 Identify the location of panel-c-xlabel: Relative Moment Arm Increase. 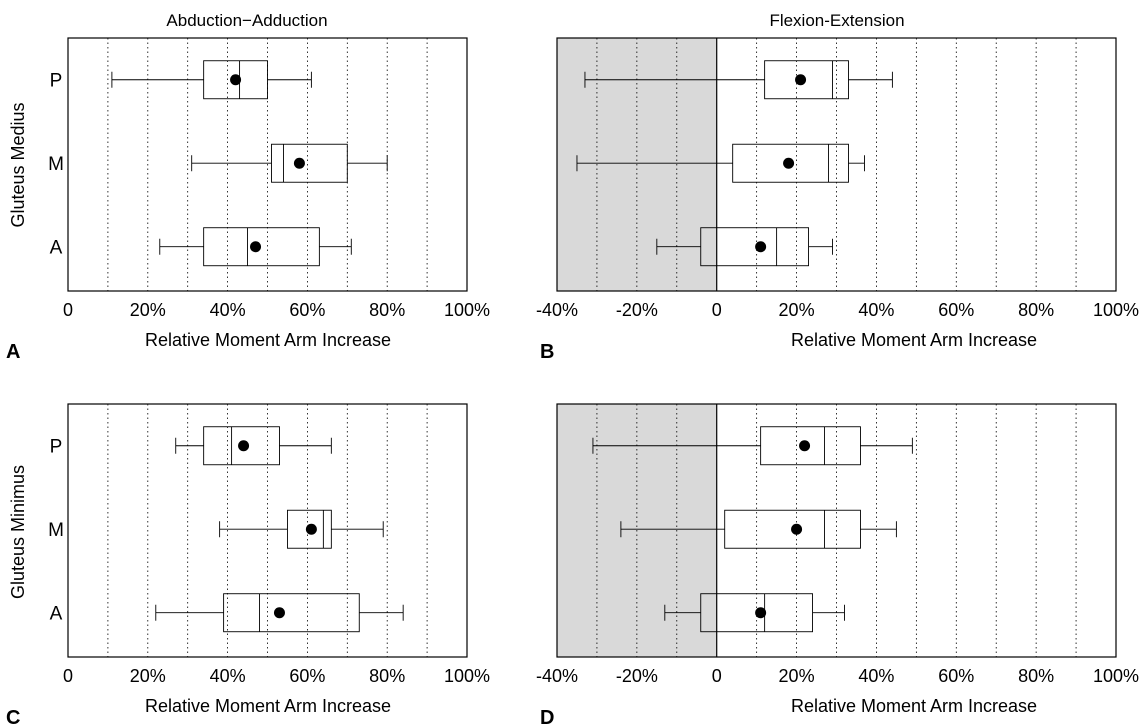
(268, 706).